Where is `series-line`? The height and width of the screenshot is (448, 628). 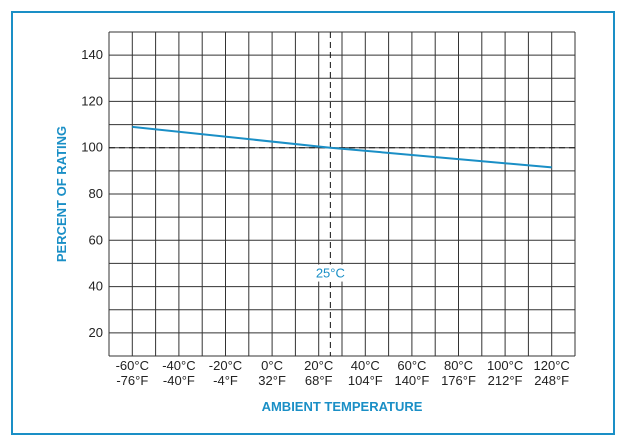
series-line is located at coordinates (342, 147).